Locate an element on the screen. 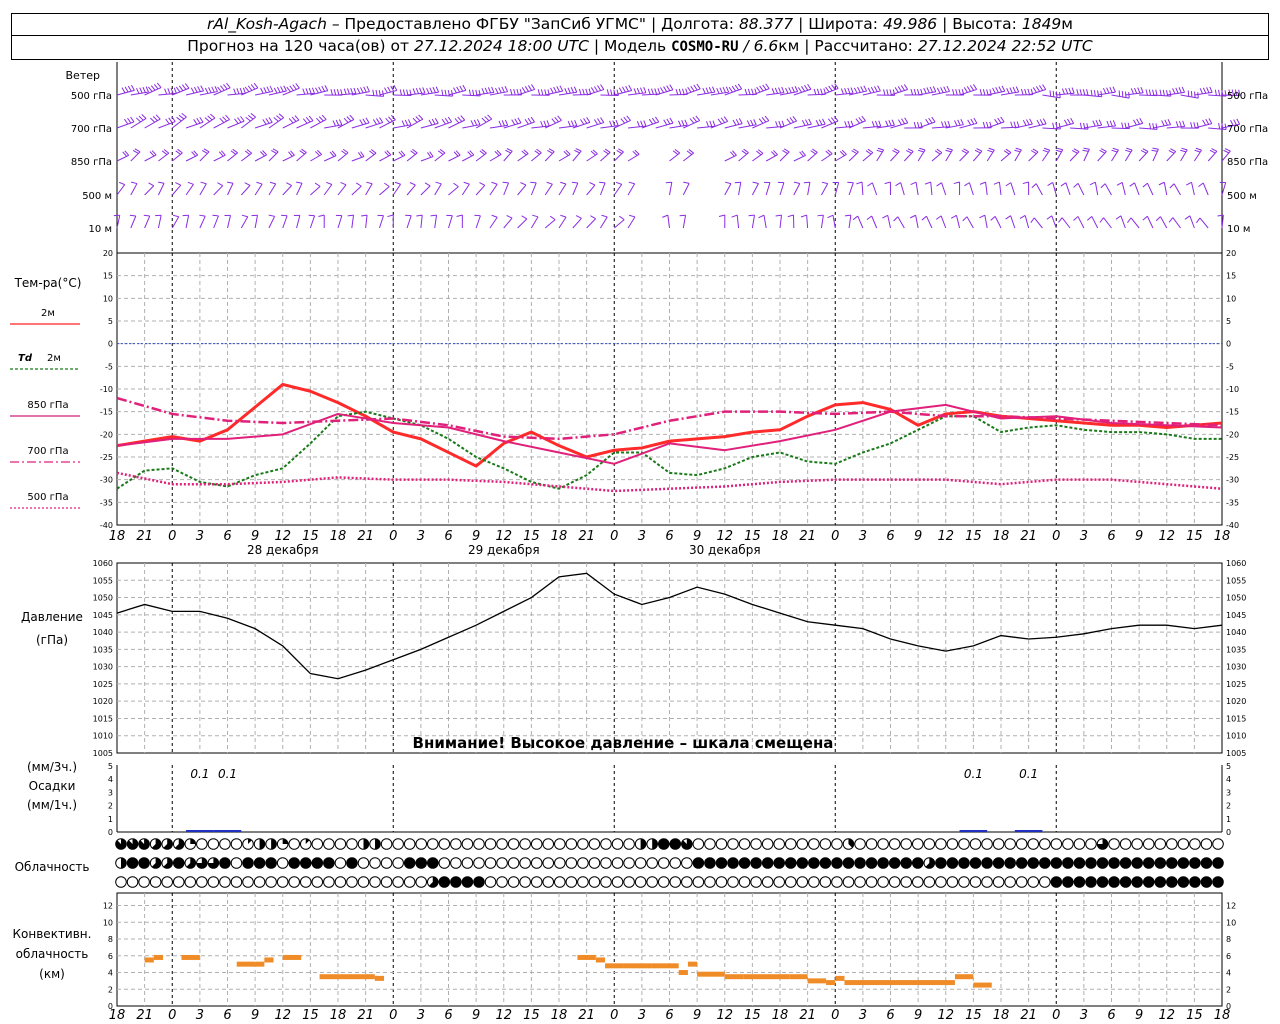 The image size is (1280, 1024). precip-tick-left: 3 is located at coordinates (110, 792).